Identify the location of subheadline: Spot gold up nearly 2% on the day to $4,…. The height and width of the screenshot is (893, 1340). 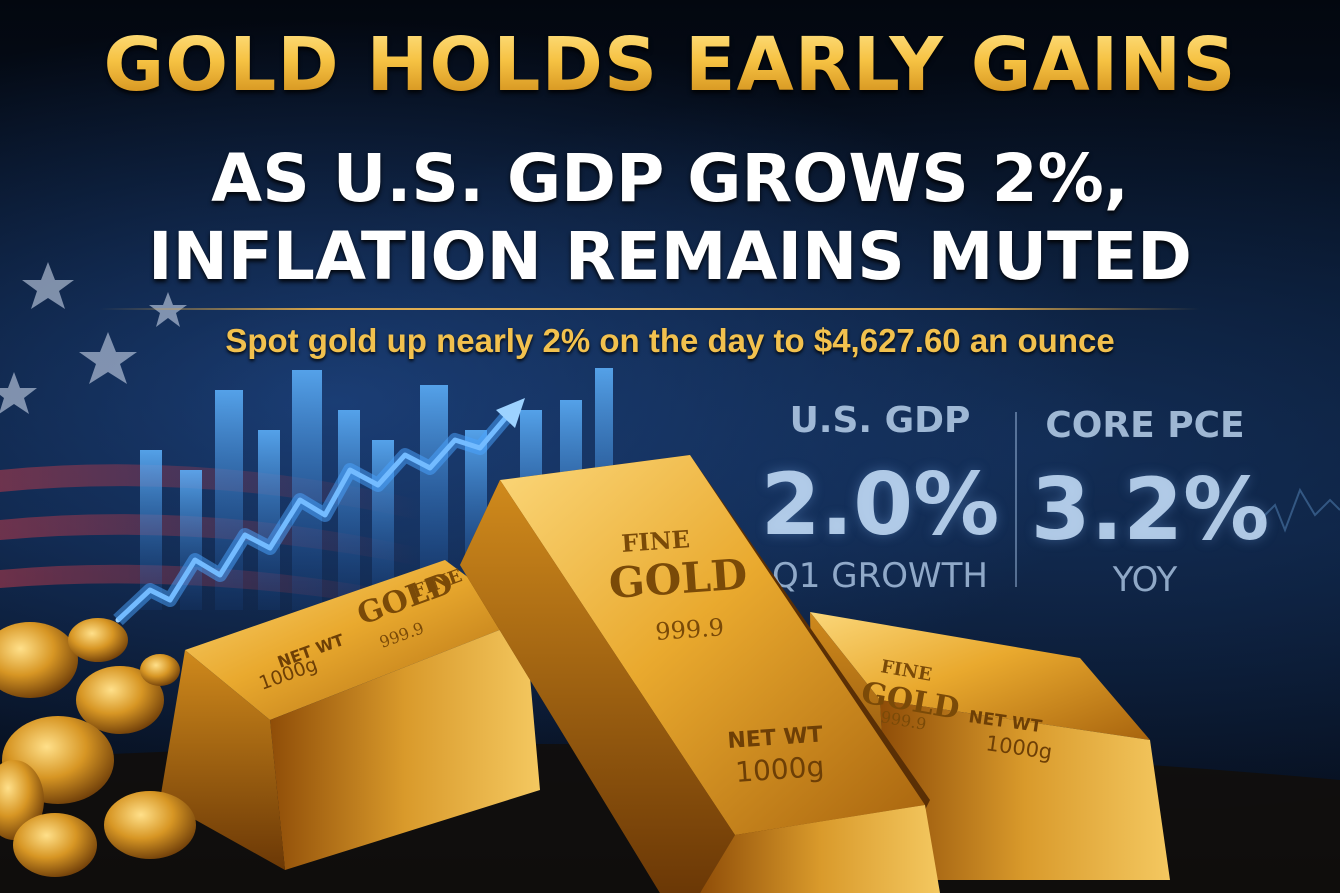
(670, 340).